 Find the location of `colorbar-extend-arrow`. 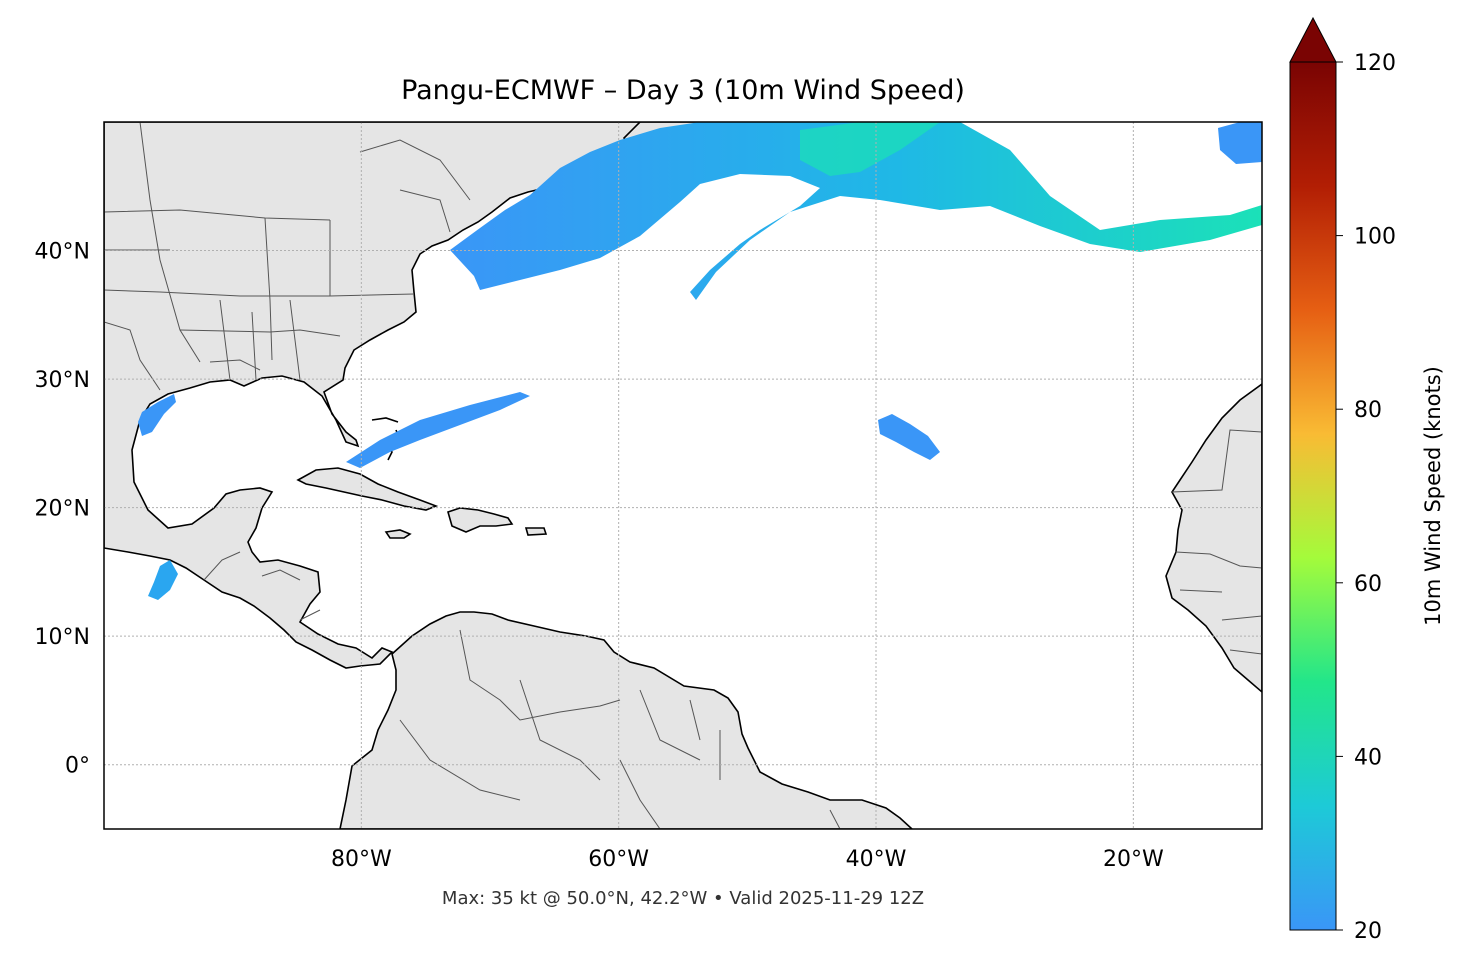

colorbar-extend-arrow is located at coordinates (1313, 39).